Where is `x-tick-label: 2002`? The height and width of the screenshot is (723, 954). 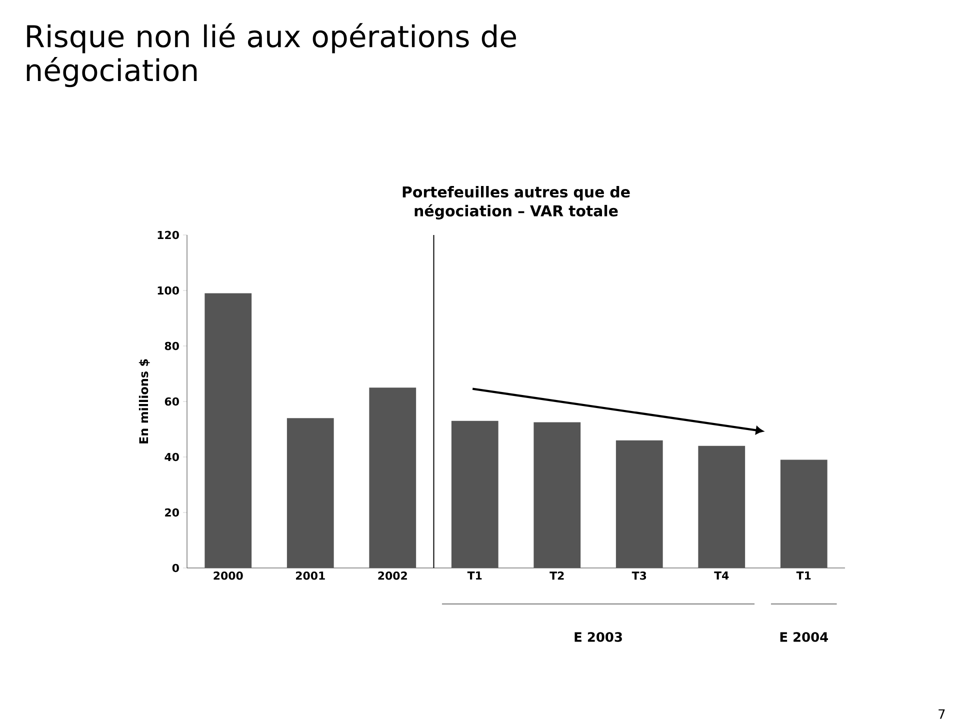
x-tick-label: 2002 is located at coordinates (392, 576).